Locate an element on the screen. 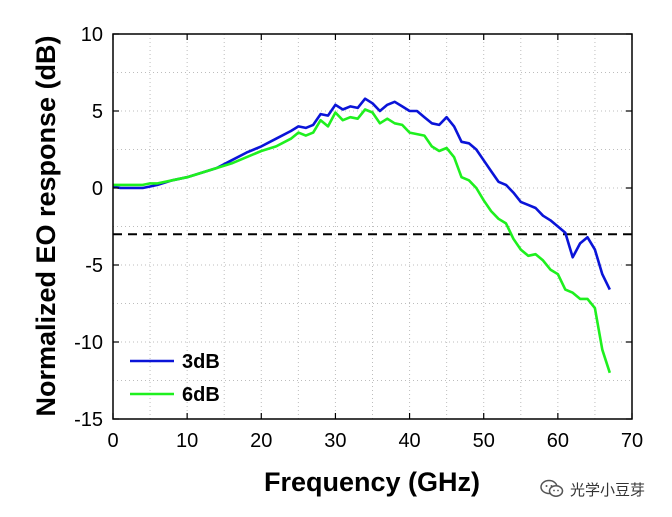  x-tick-label: 0 is located at coordinates (112, 441).